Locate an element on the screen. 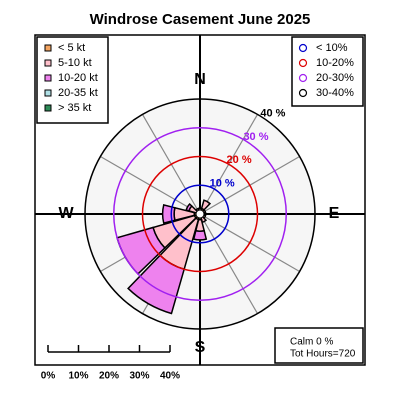  scale-label: 10% is located at coordinates (78, 376).